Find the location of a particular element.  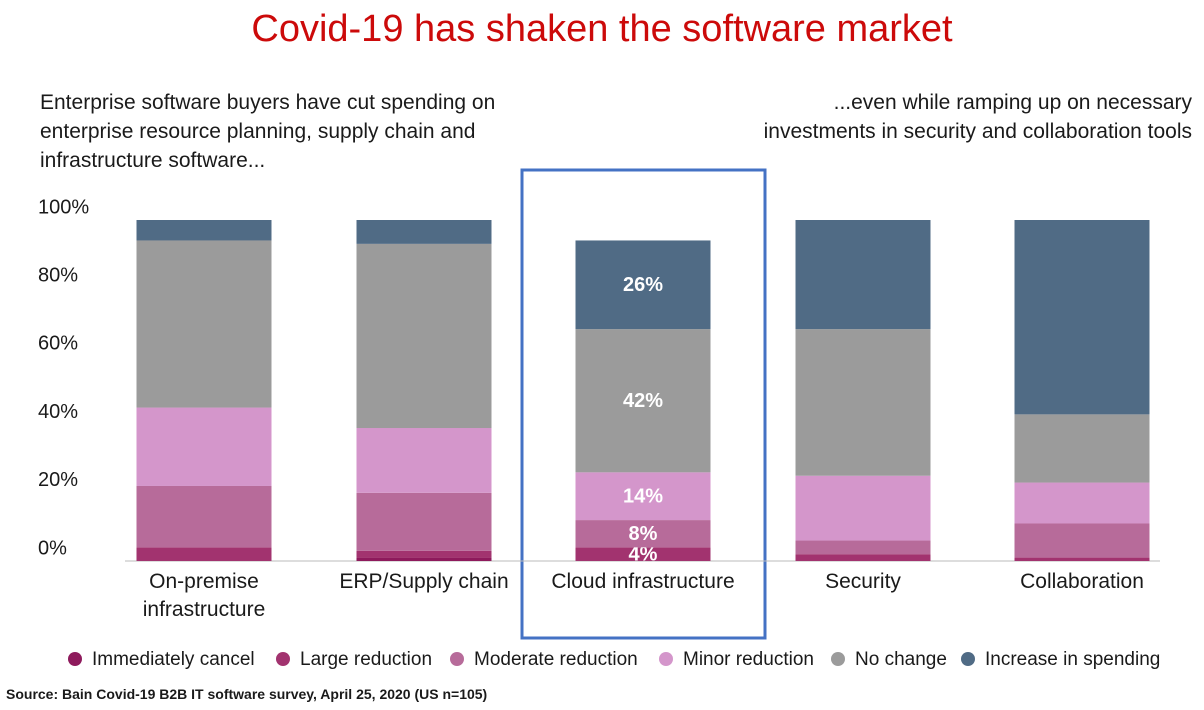

legend-label: Large reduction is located at coordinates (366, 659).